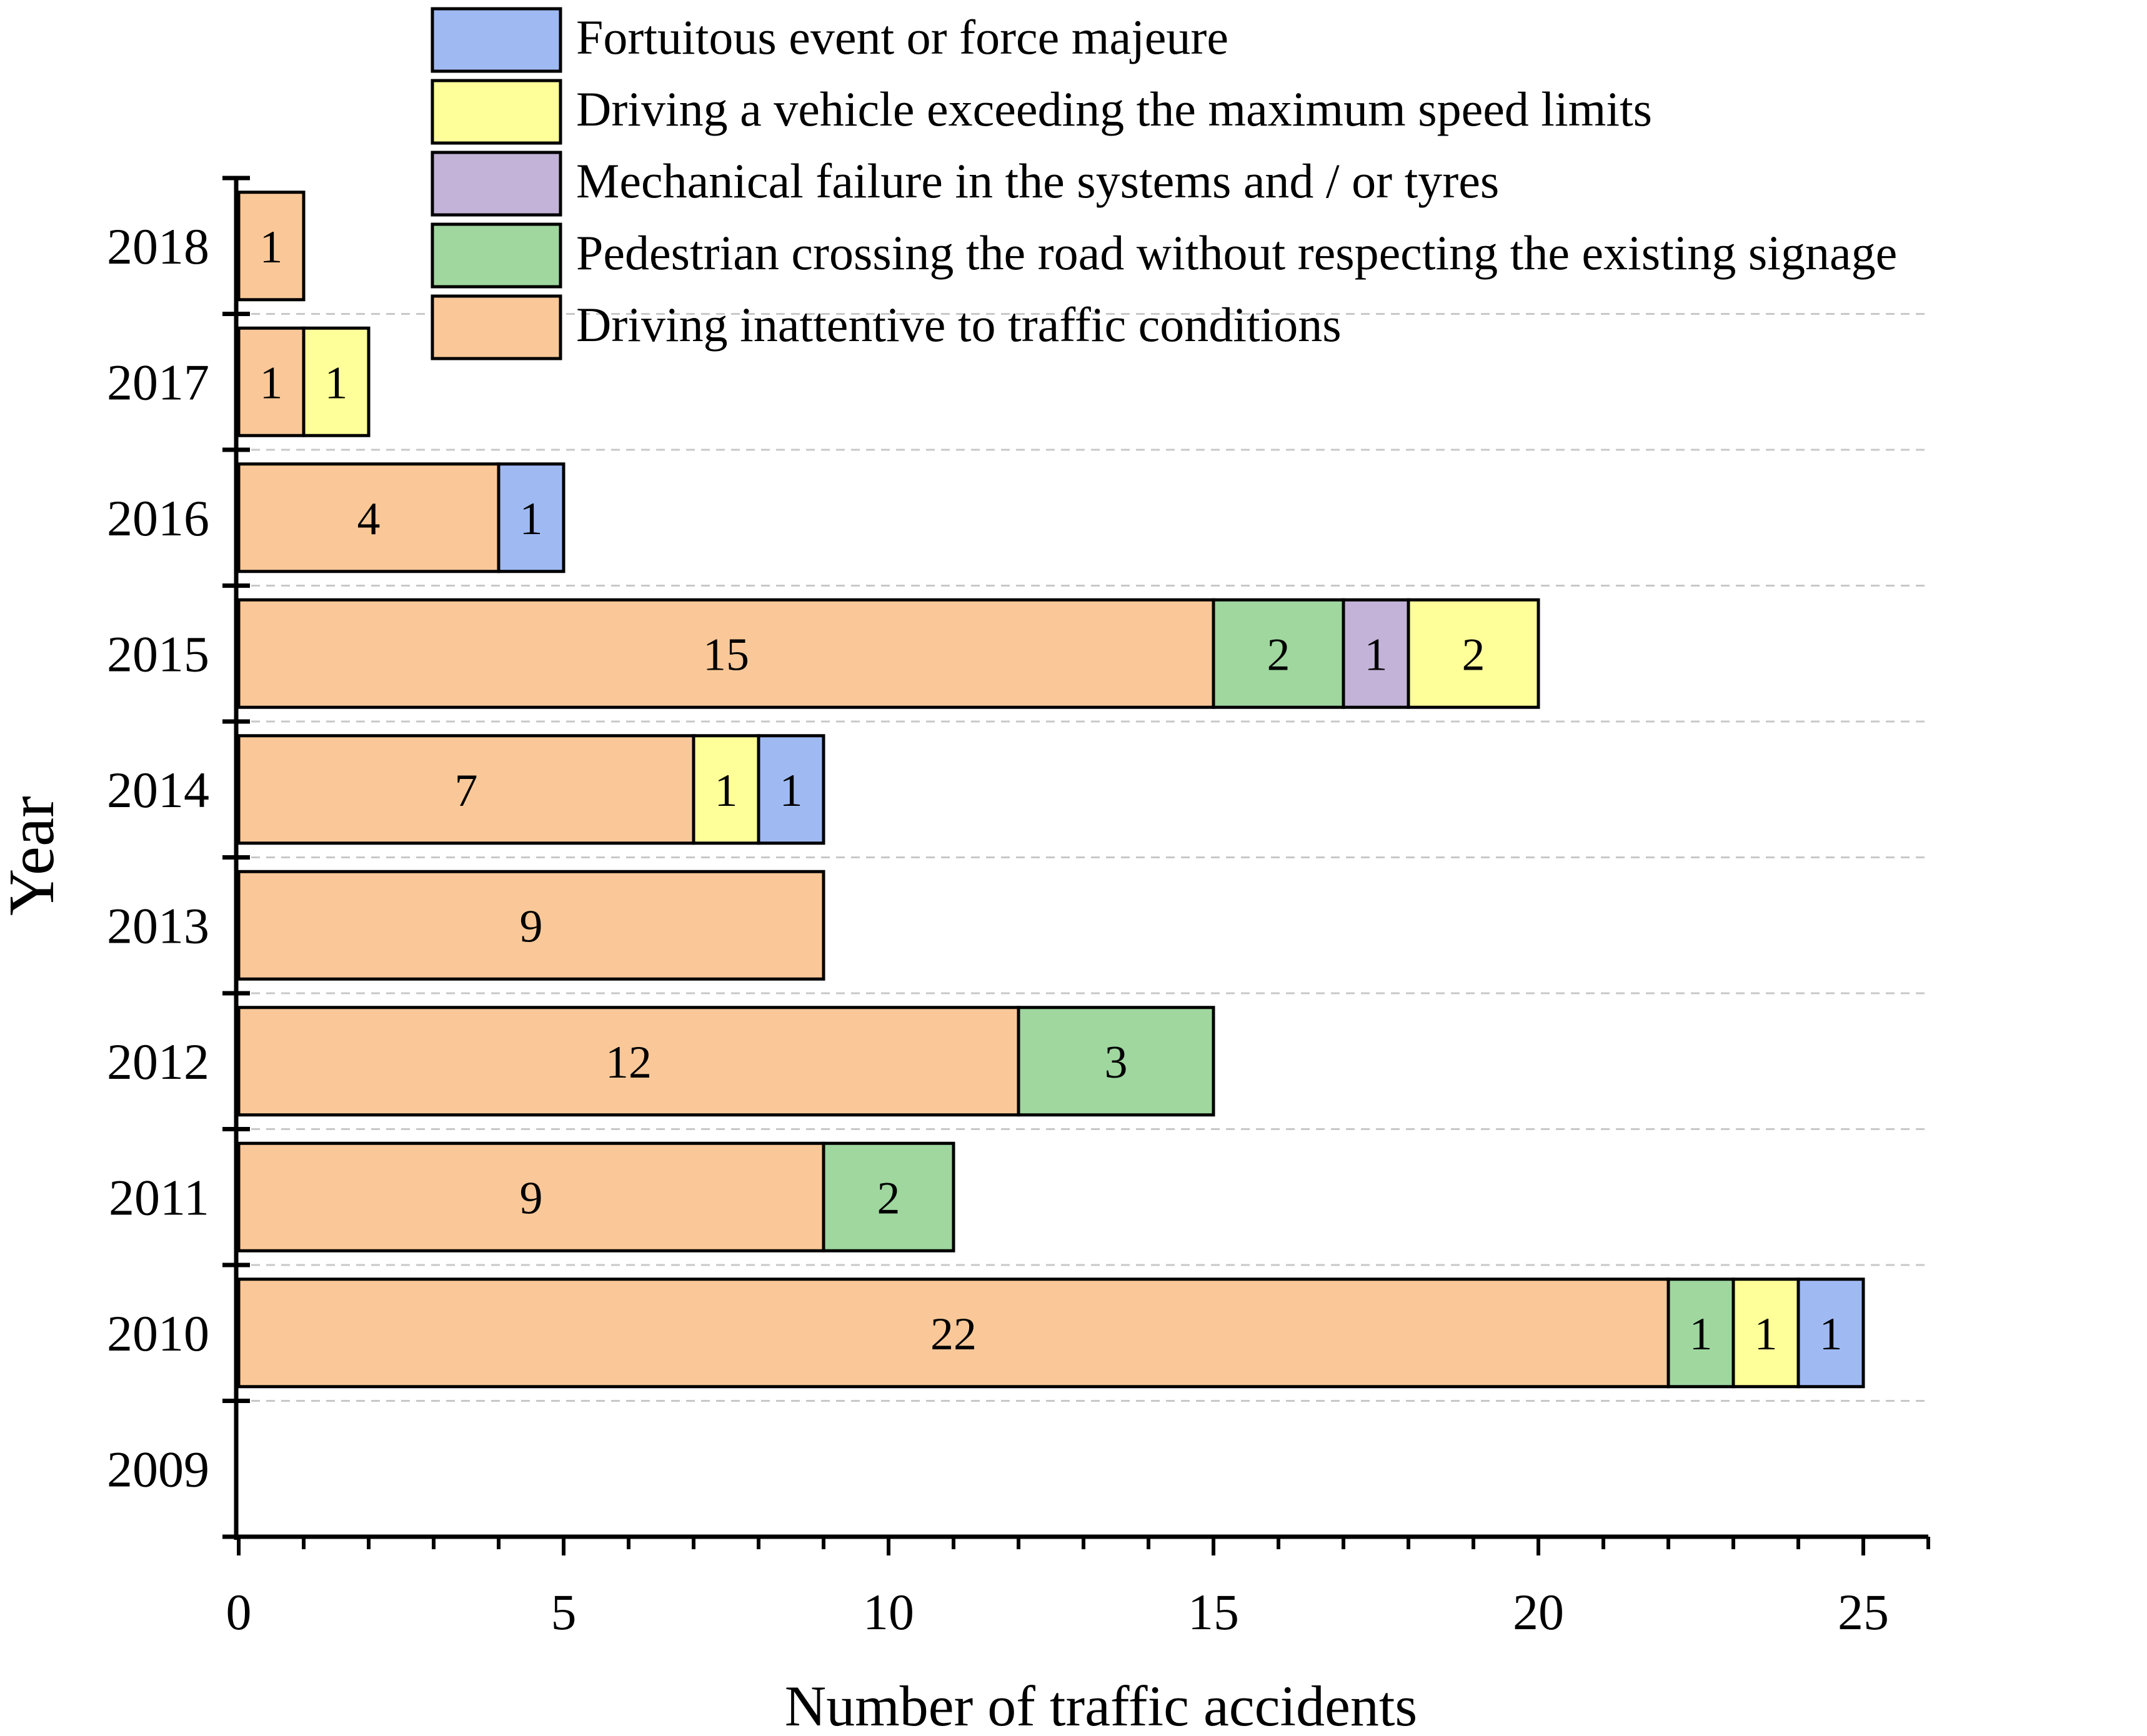 Image resolution: width=2147 pixels, height=1736 pixels. What do you see at coordinates (1864, 1612) in the screenshot?
I see `x-tick-label-25: 25` at bounding box center [1864, 1612].